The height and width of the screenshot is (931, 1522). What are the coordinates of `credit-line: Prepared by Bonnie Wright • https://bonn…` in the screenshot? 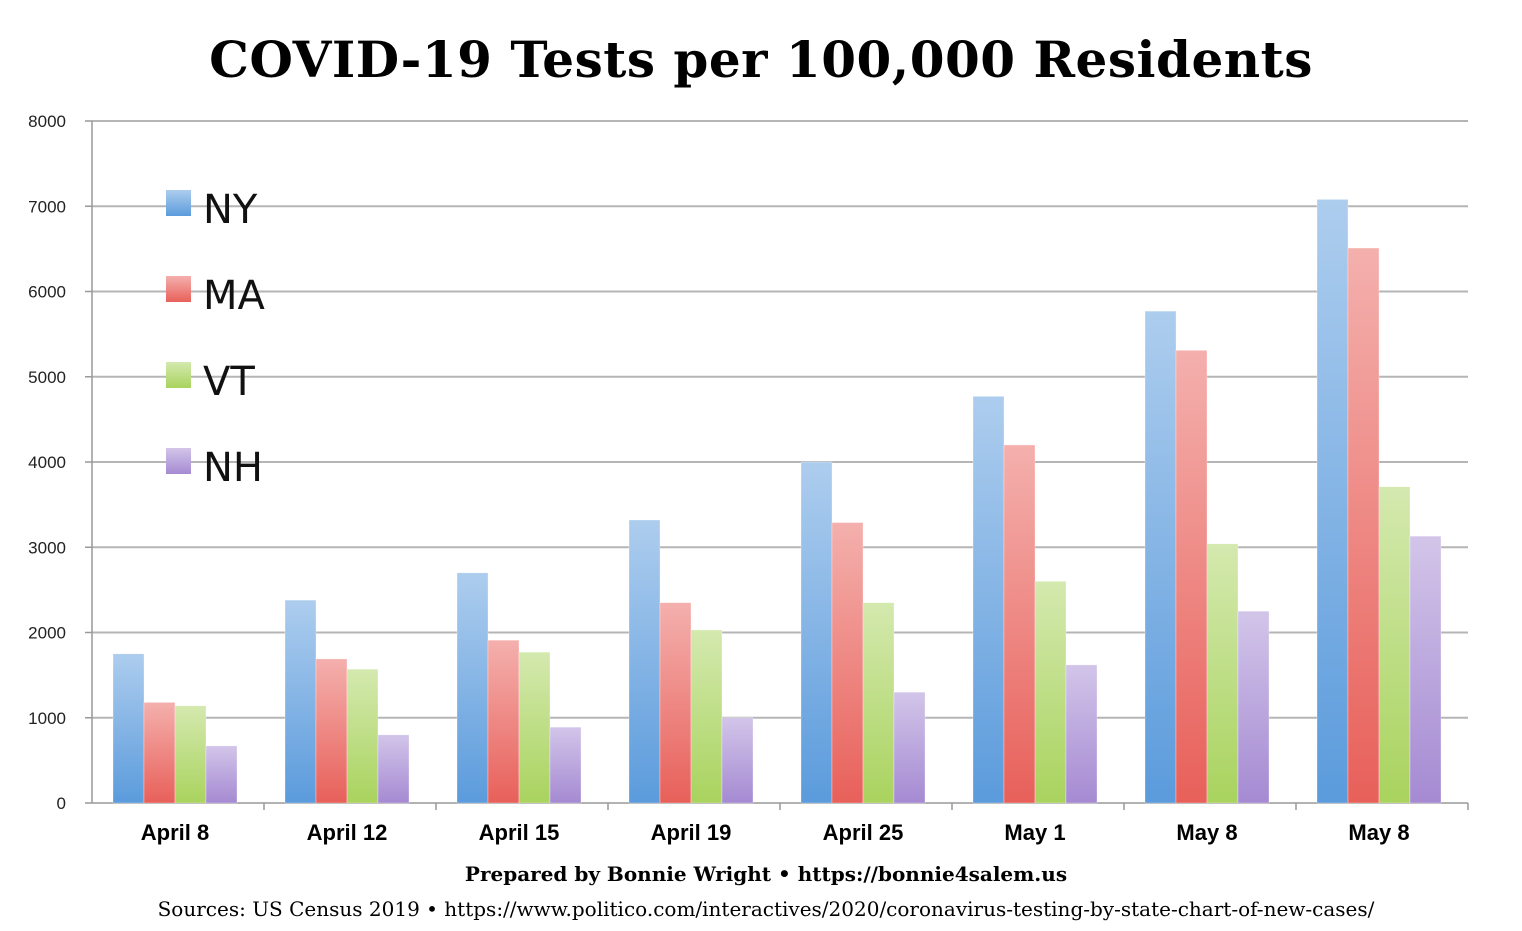 It's located at (766, 874).